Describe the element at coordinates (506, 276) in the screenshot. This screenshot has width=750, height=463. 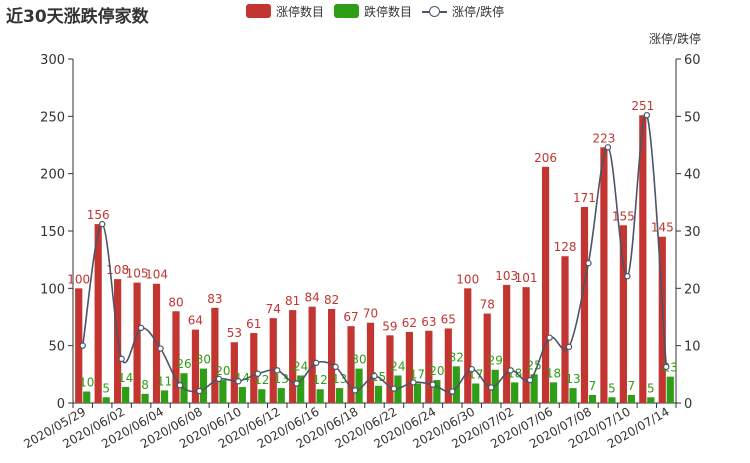
I see `bar-label-limit-up: 103` at that location.